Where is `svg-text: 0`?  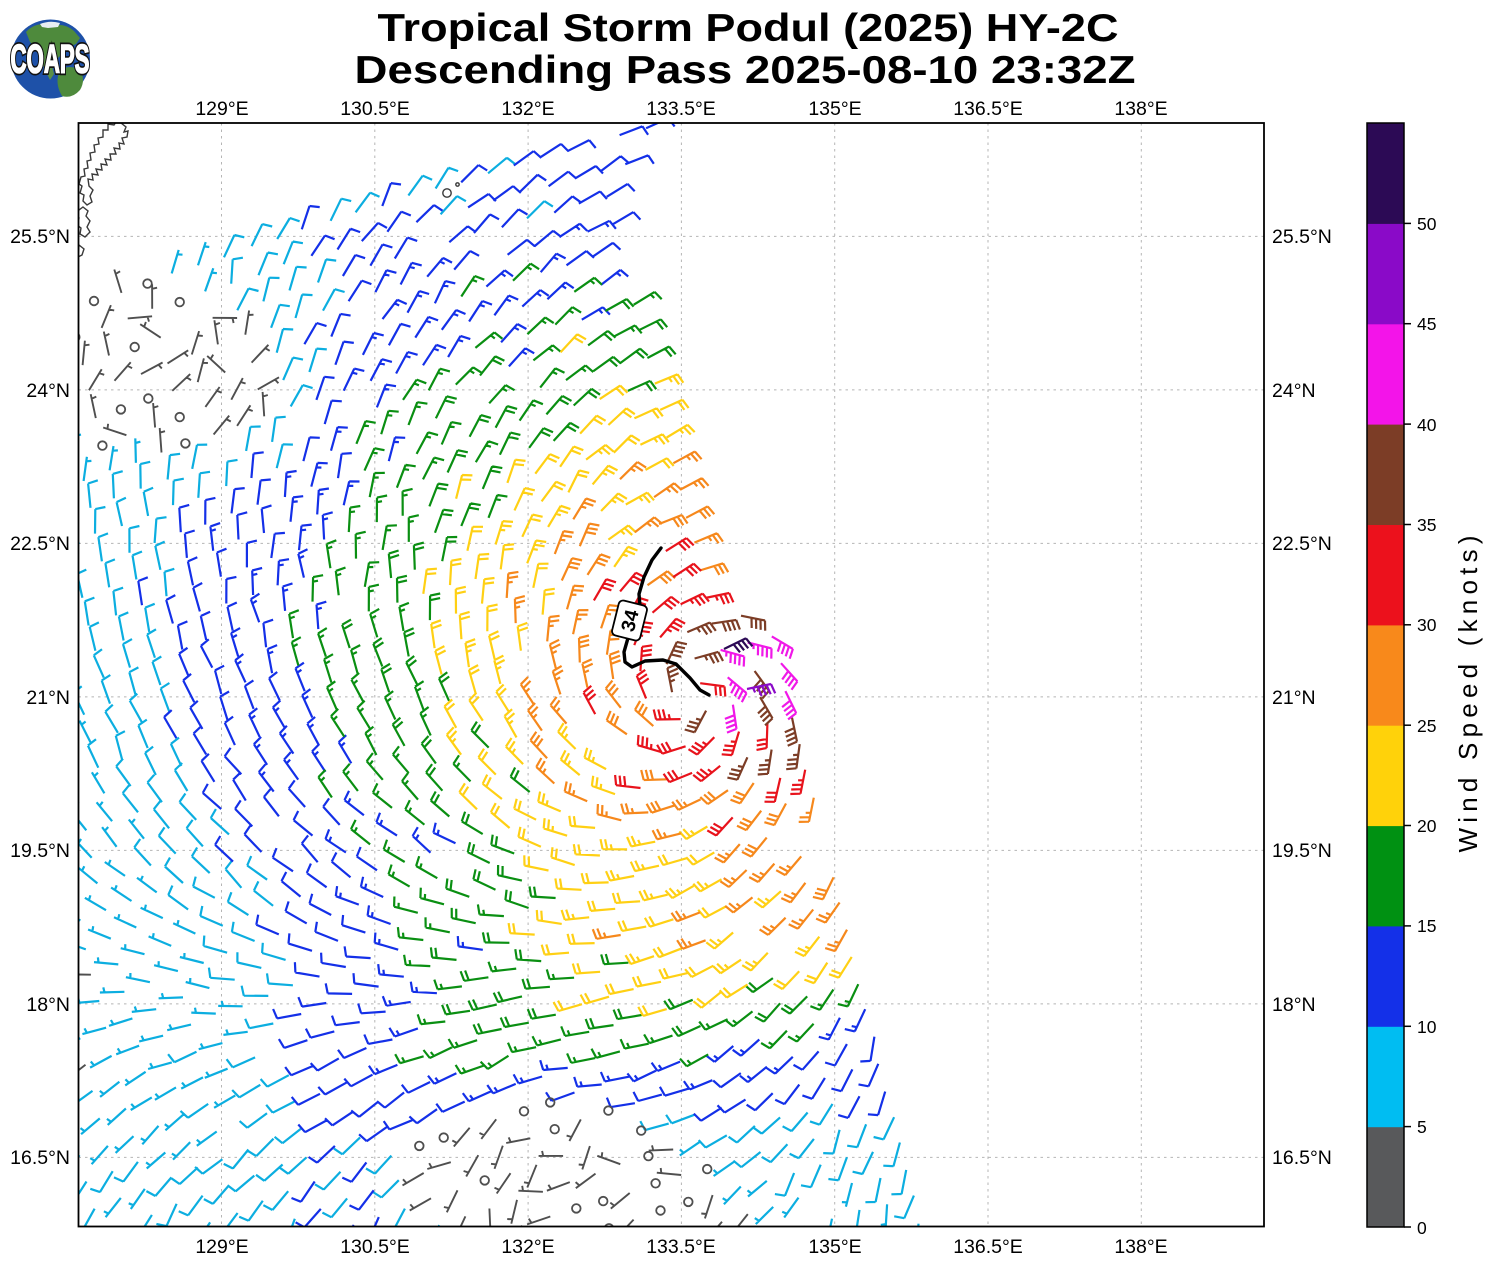
svg-text: 0 is located at coordinates (1422, 1228).